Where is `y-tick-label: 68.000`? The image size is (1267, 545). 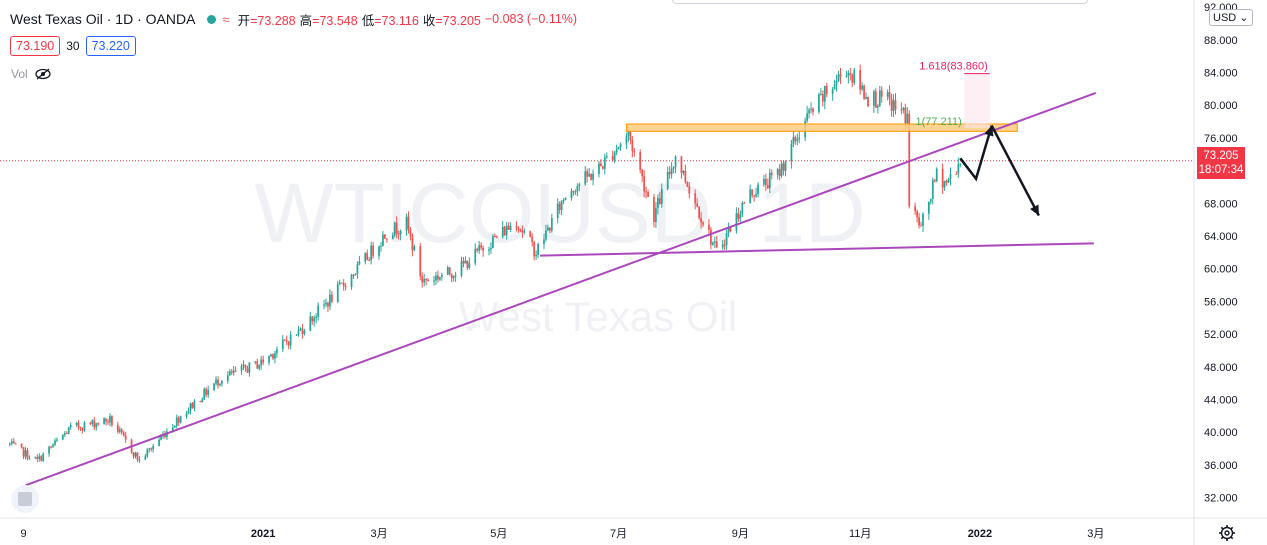 y-tick-label: 68.000 is located at coordinates (1221, 204).